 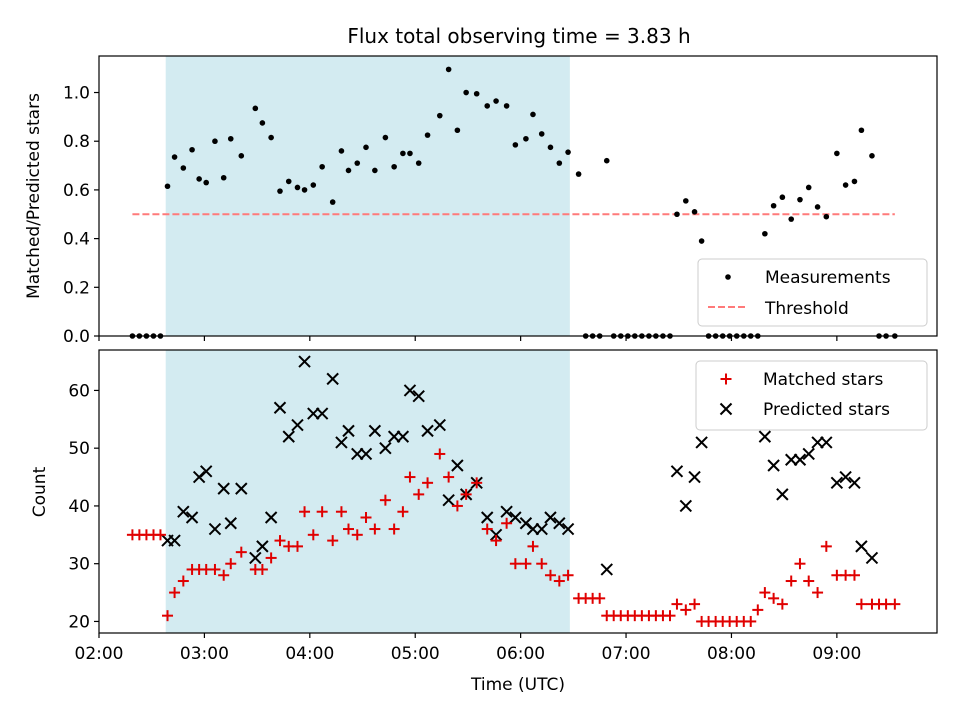 I want to click on time-x-tick-label: 06:00, so click(x=520, y=654).